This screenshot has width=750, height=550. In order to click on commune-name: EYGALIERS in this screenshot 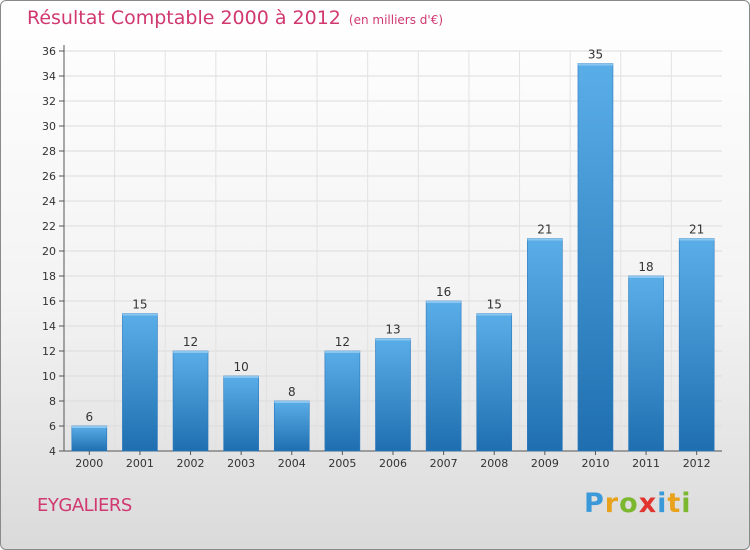, I will do `click(84, 505)`.